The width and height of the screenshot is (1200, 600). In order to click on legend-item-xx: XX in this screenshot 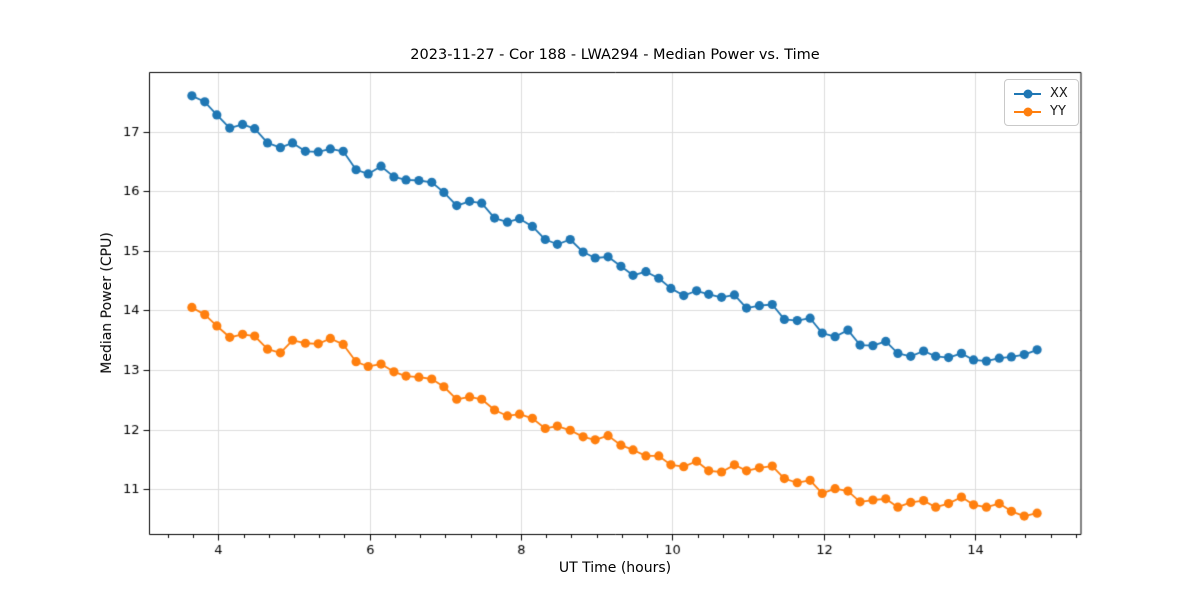, I will do `click(1041, 93)`.